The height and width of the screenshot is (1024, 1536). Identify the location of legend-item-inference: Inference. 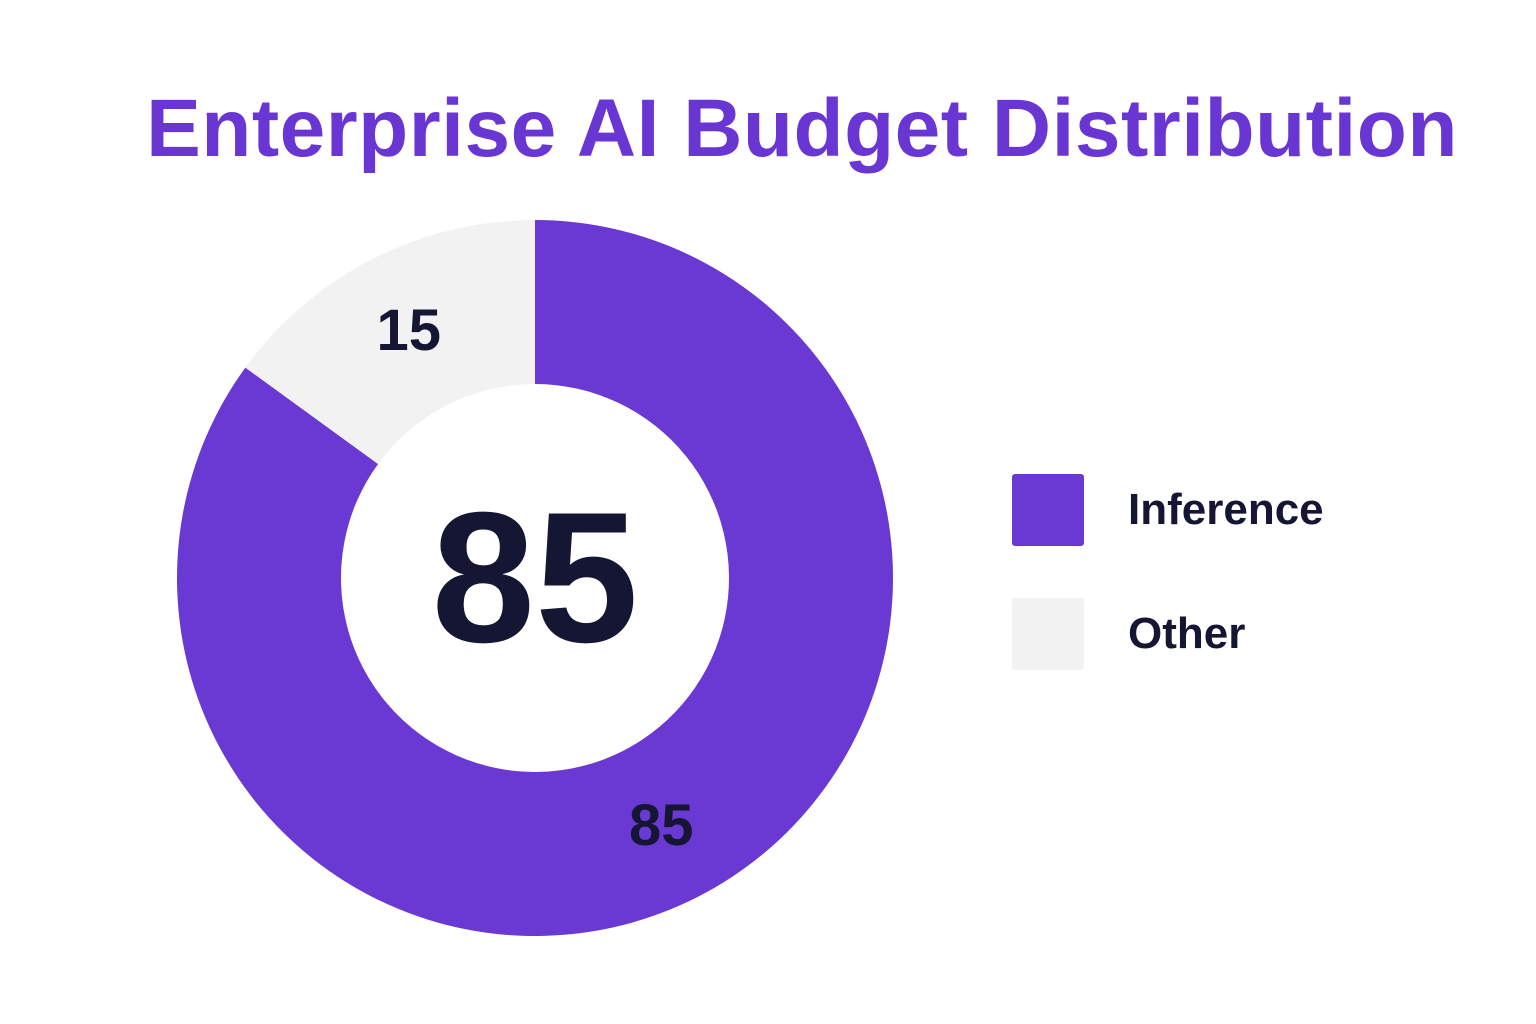
(1222, 511).